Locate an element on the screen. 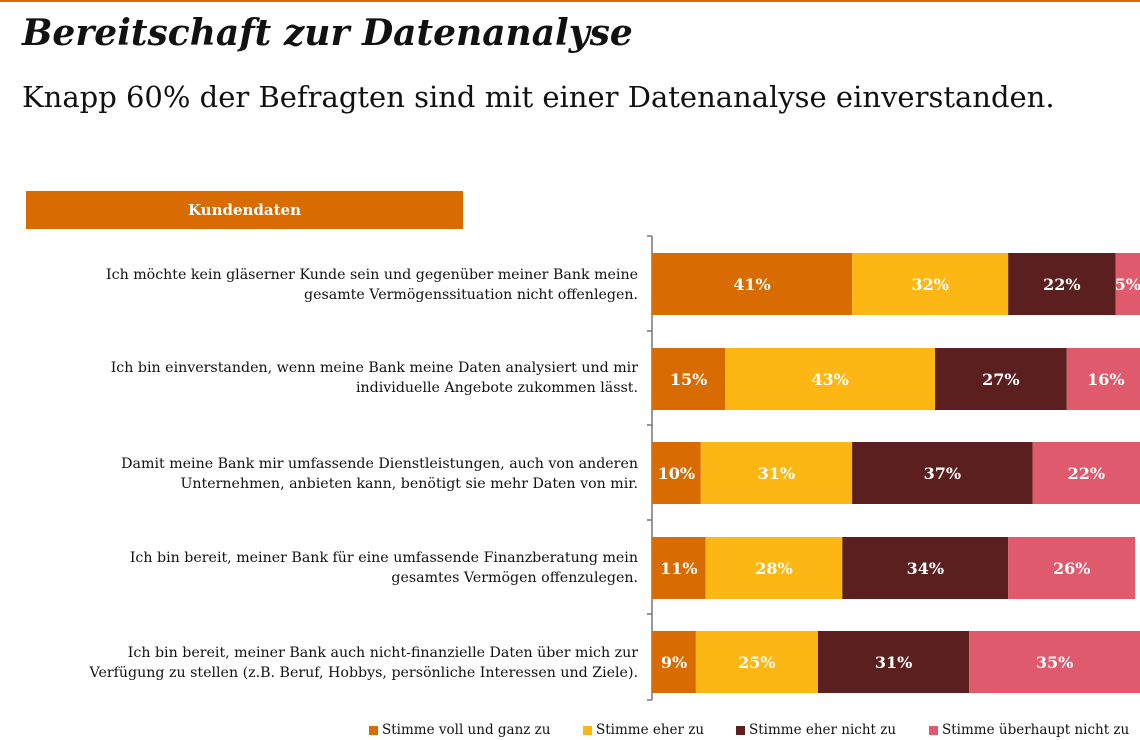 The width and height of the screenshot is (1140, 740). section-header: Kundendaten is located at coordinates (244, 210).